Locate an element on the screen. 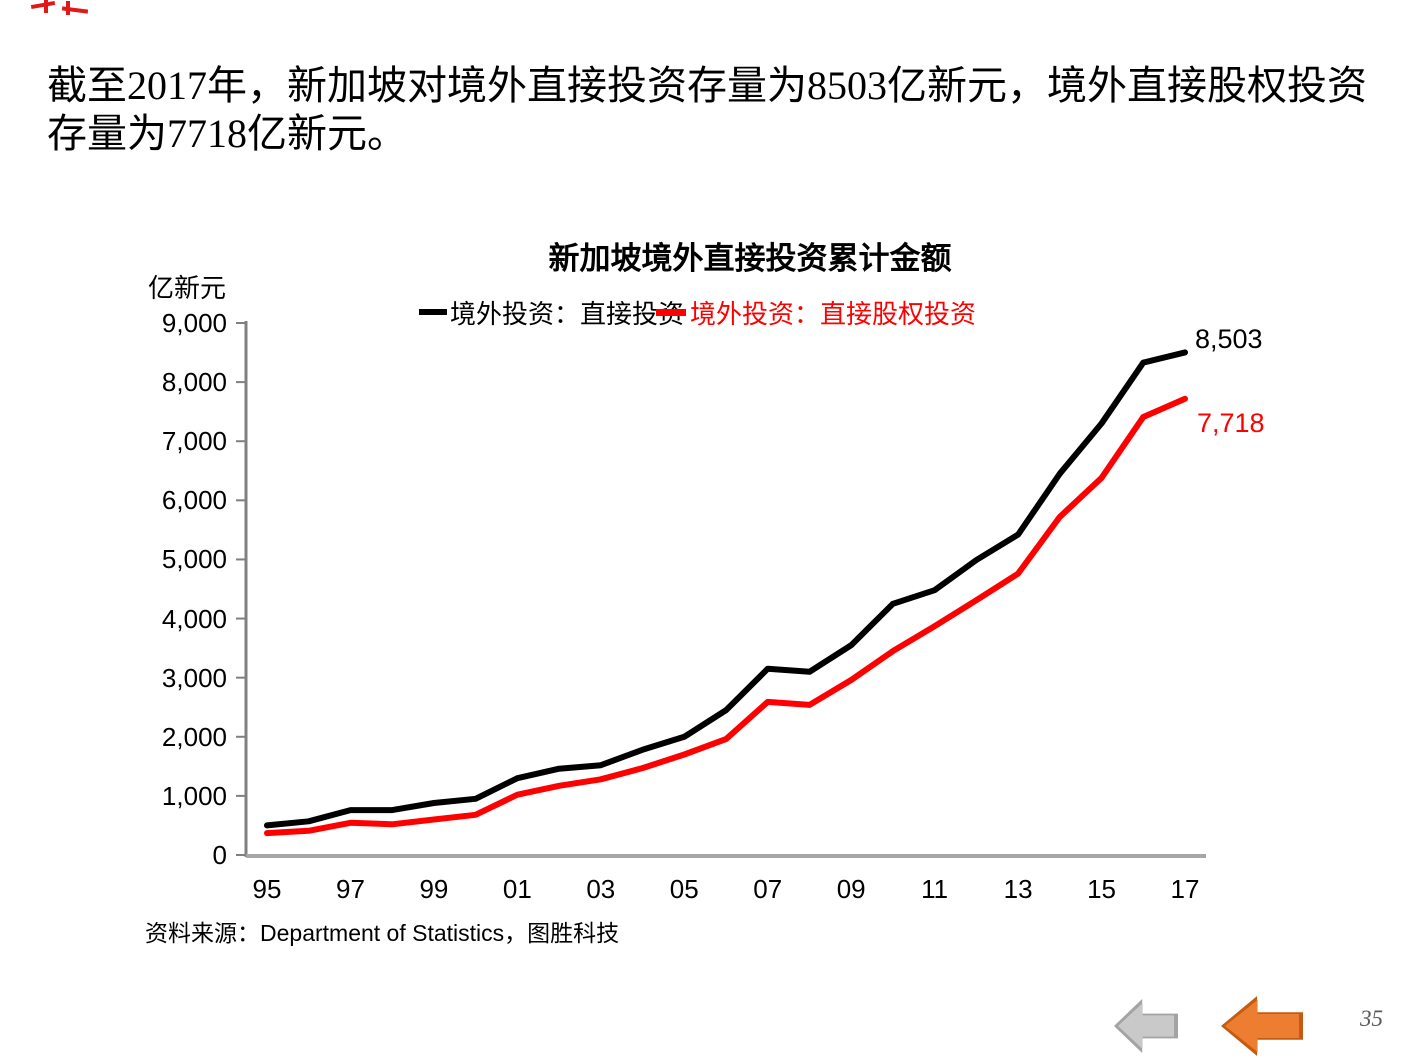  y-tick-label: 1,000 is located at coordinates (194, 795).